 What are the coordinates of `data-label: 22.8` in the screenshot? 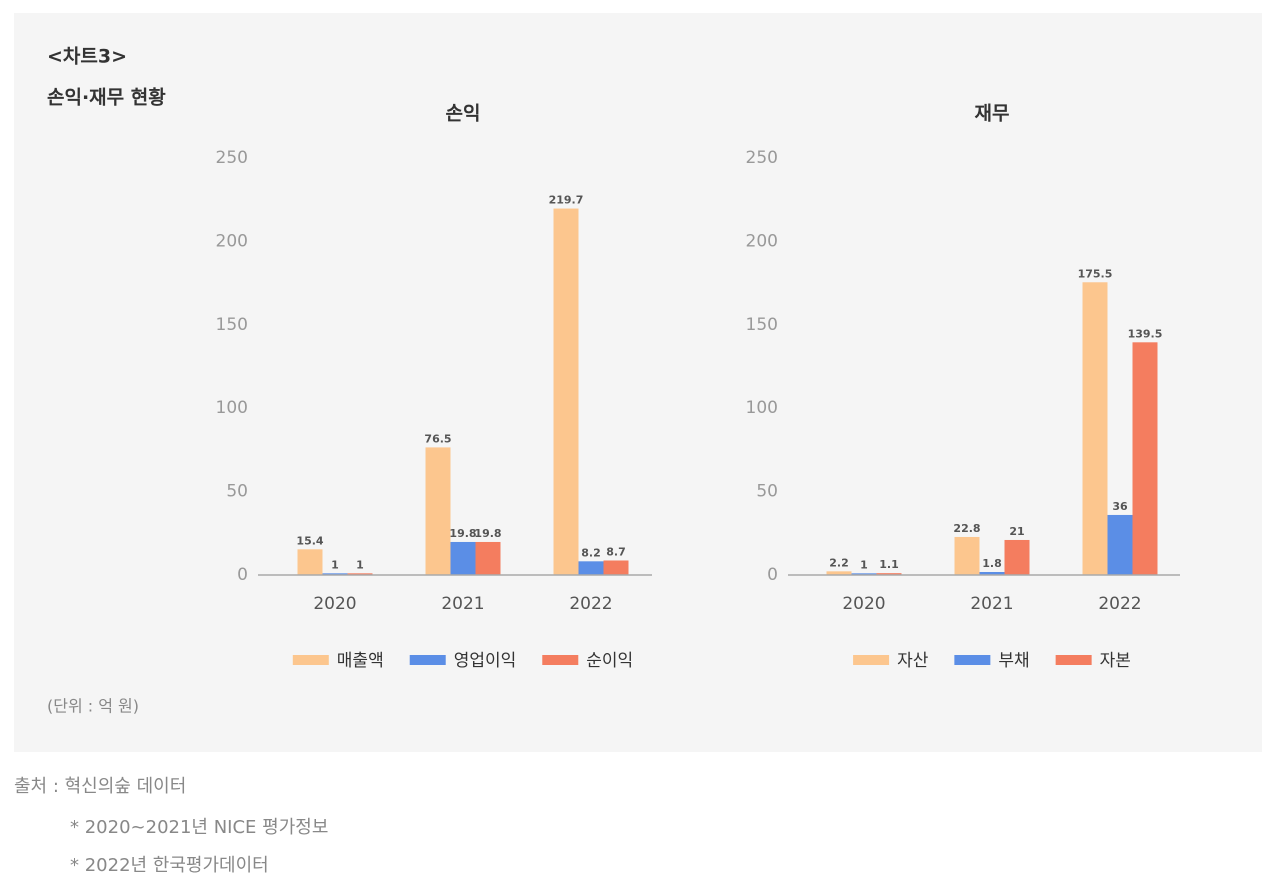 It's located at (966, 528).